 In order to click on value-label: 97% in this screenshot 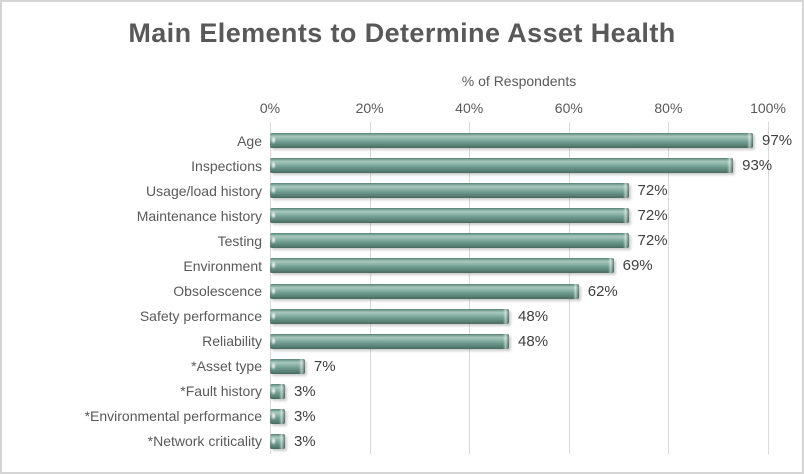, I will do `click(777, 141)`.